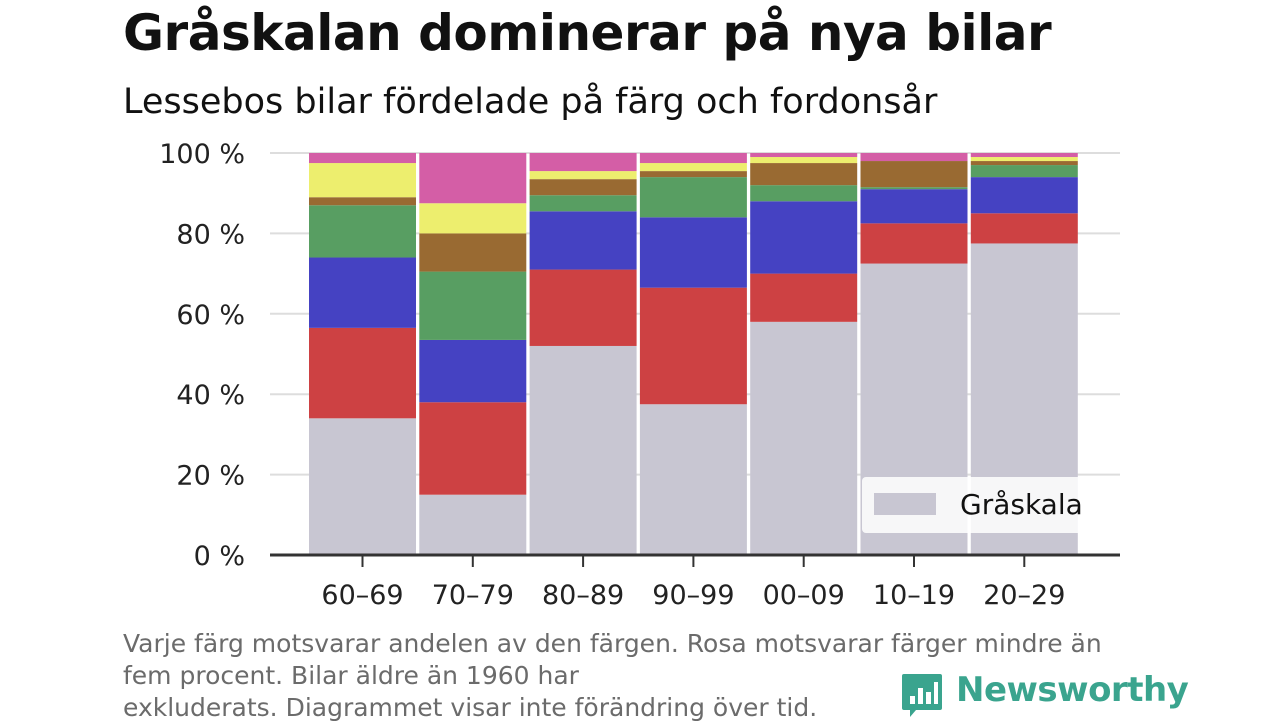  Describe the element at coordinates (202, 154) in the screenshot. I see `y-tick-label: 100 %` at that location.